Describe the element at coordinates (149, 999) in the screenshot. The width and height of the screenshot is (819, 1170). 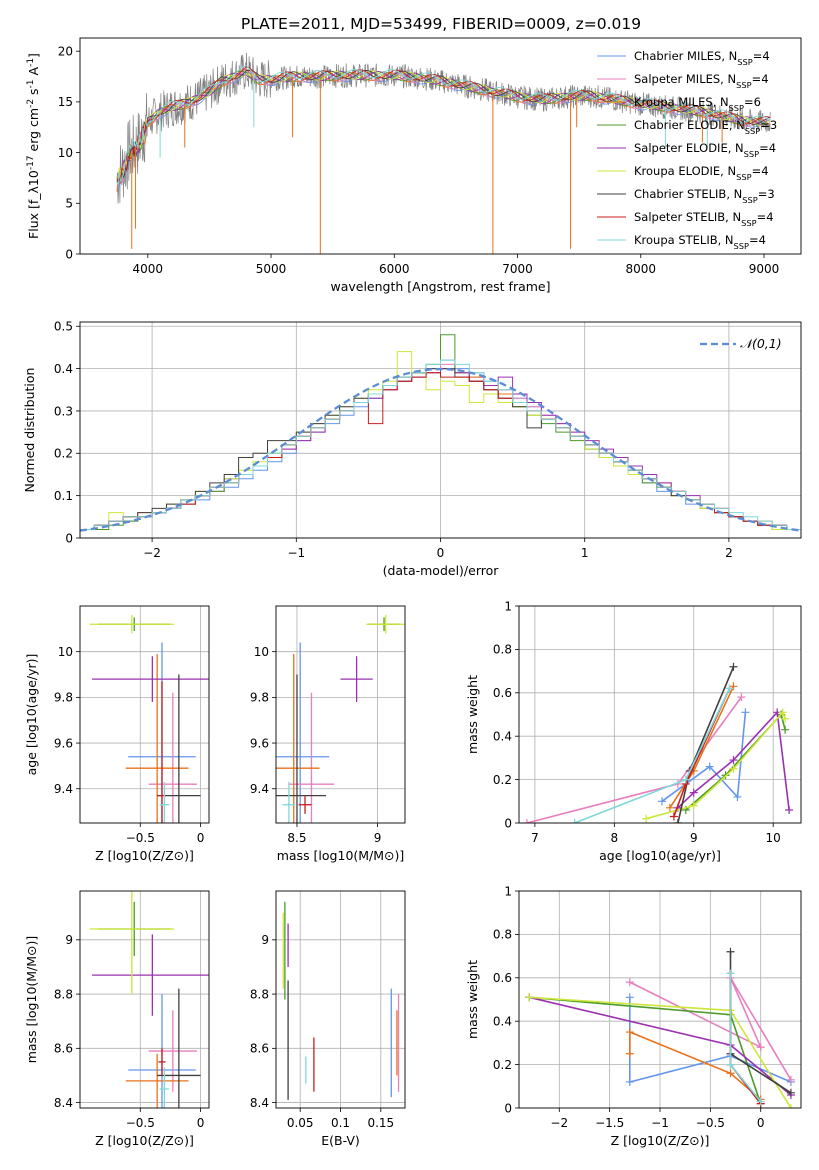
I see `mass_vs_z-plot-area` at that location.